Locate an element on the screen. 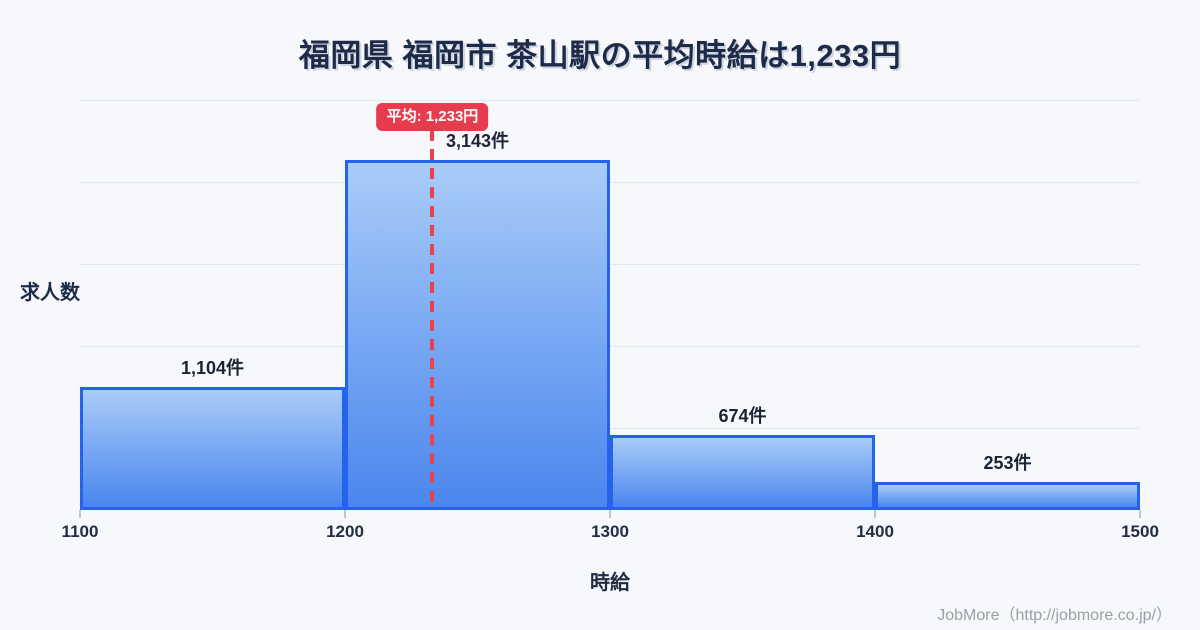 The height and width of the screenshot is (630, 1200). bar-value-label: 1,104件 is located at coordinates (212, 368).